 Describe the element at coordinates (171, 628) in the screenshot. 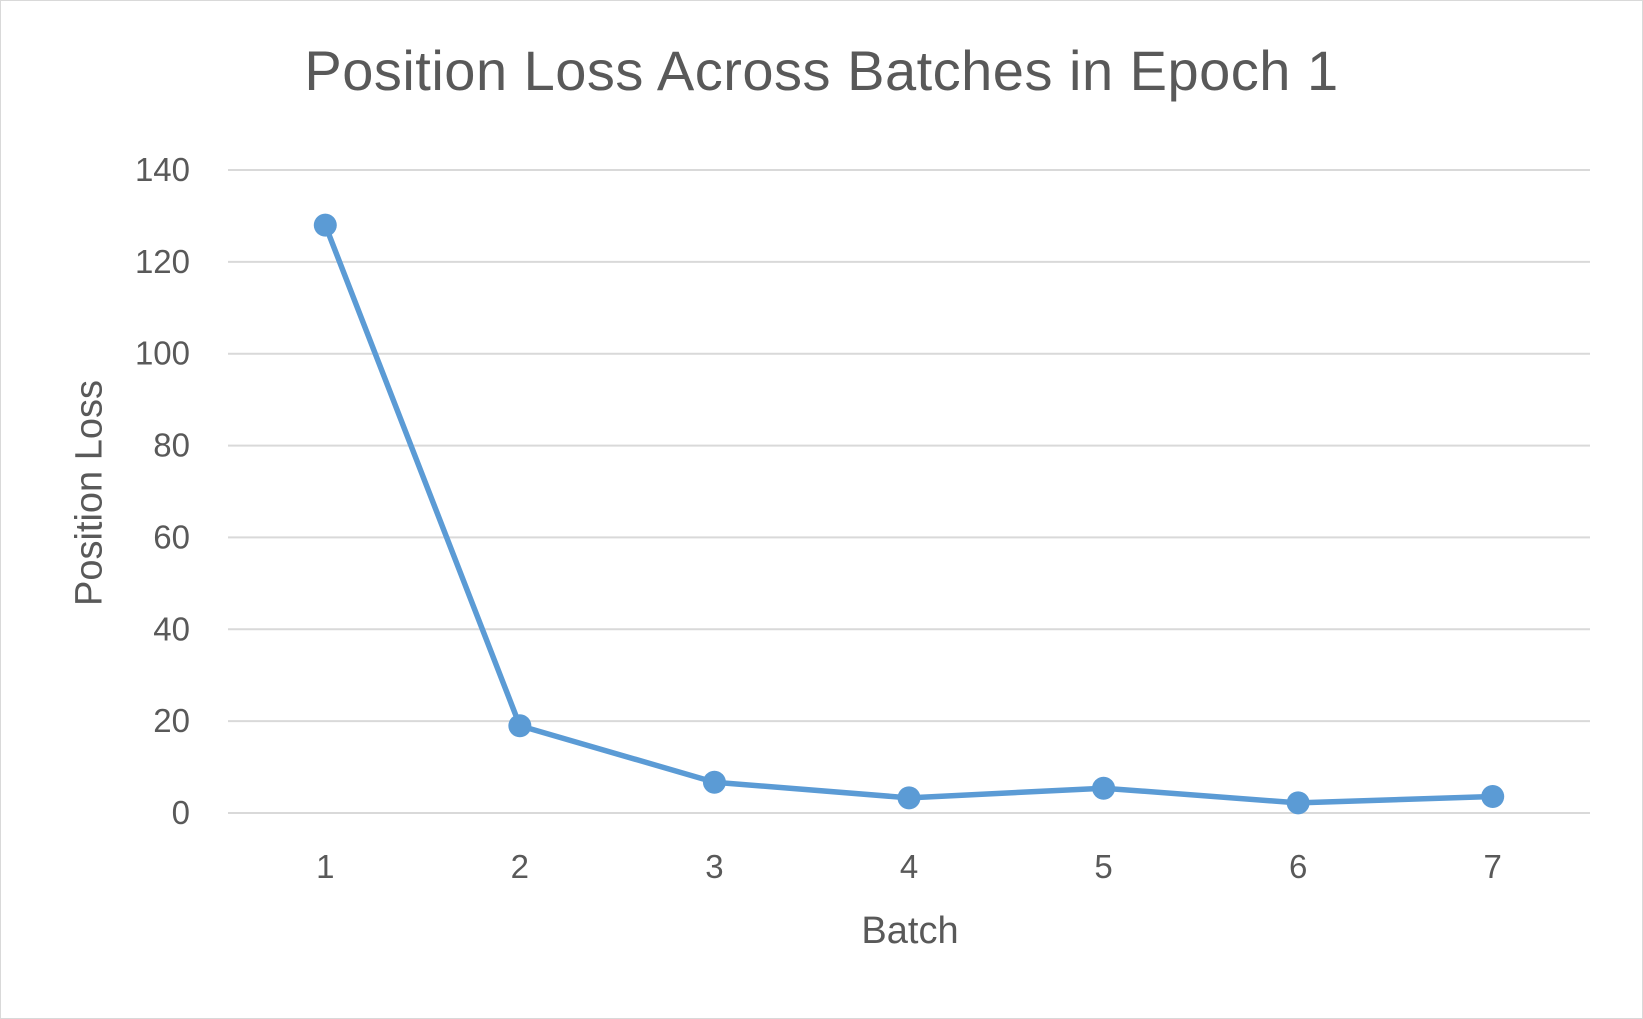

I see `y-tick-label: 40` at that location.